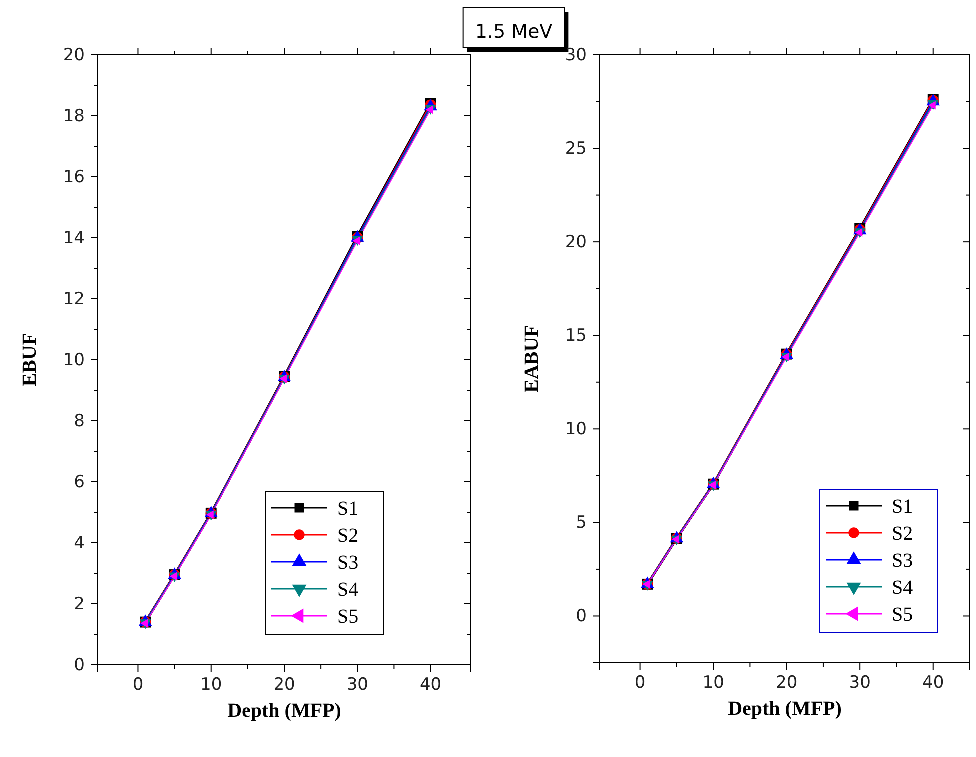  What do you see at coordinates (79, 543) in the screenshot?
I see `y-tick-label: 4` at bounding box center [79, 543].